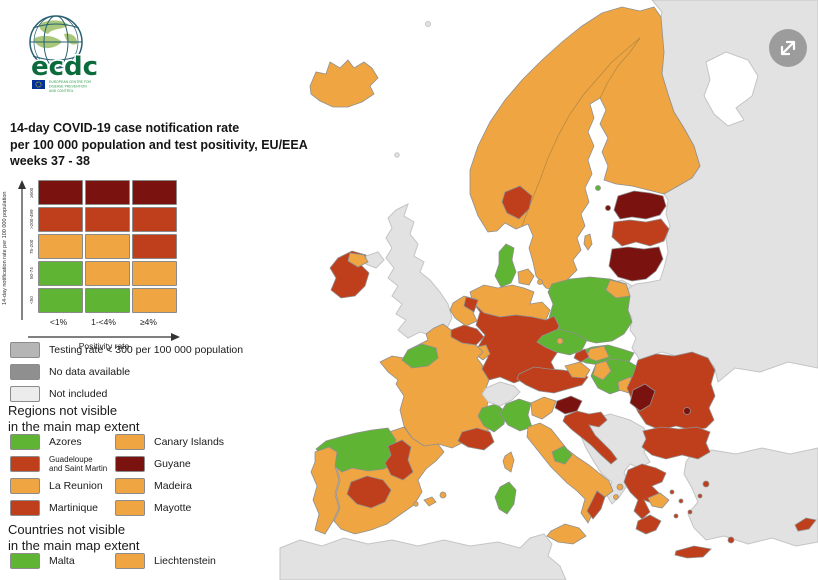 The width and height of the screenshot is (818, 580). Describe the element at coordinates (31, 273) in the screenshot. I see `matrix-row-label: 50-74` at that location.